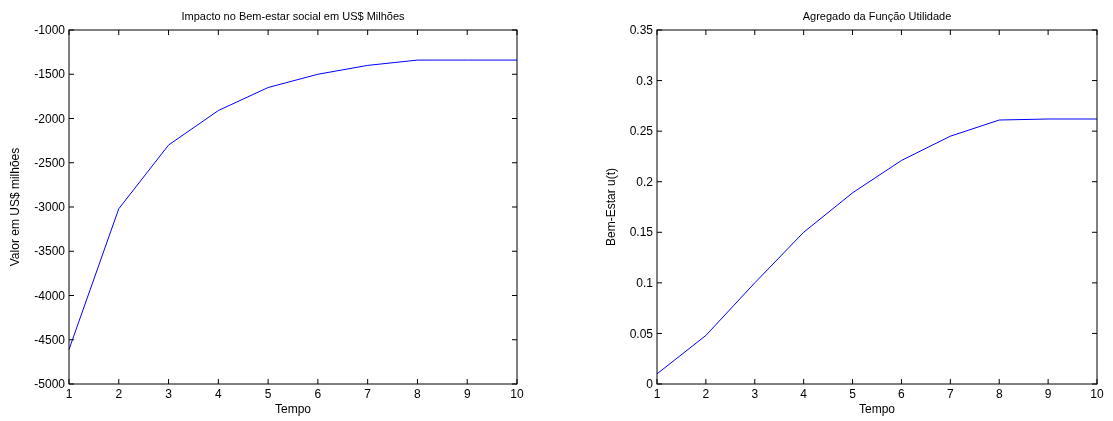 The image size is (1113, 421). What do you see at coordinates (50, 339) in the screenshot?
I see `y-tick-label: -4500` at bounding box center [50, 339].